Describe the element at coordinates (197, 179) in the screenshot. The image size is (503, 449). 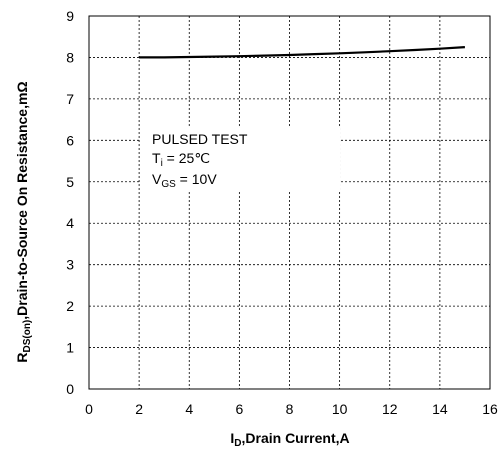
I see `vgs-value: = 10V` at that location.